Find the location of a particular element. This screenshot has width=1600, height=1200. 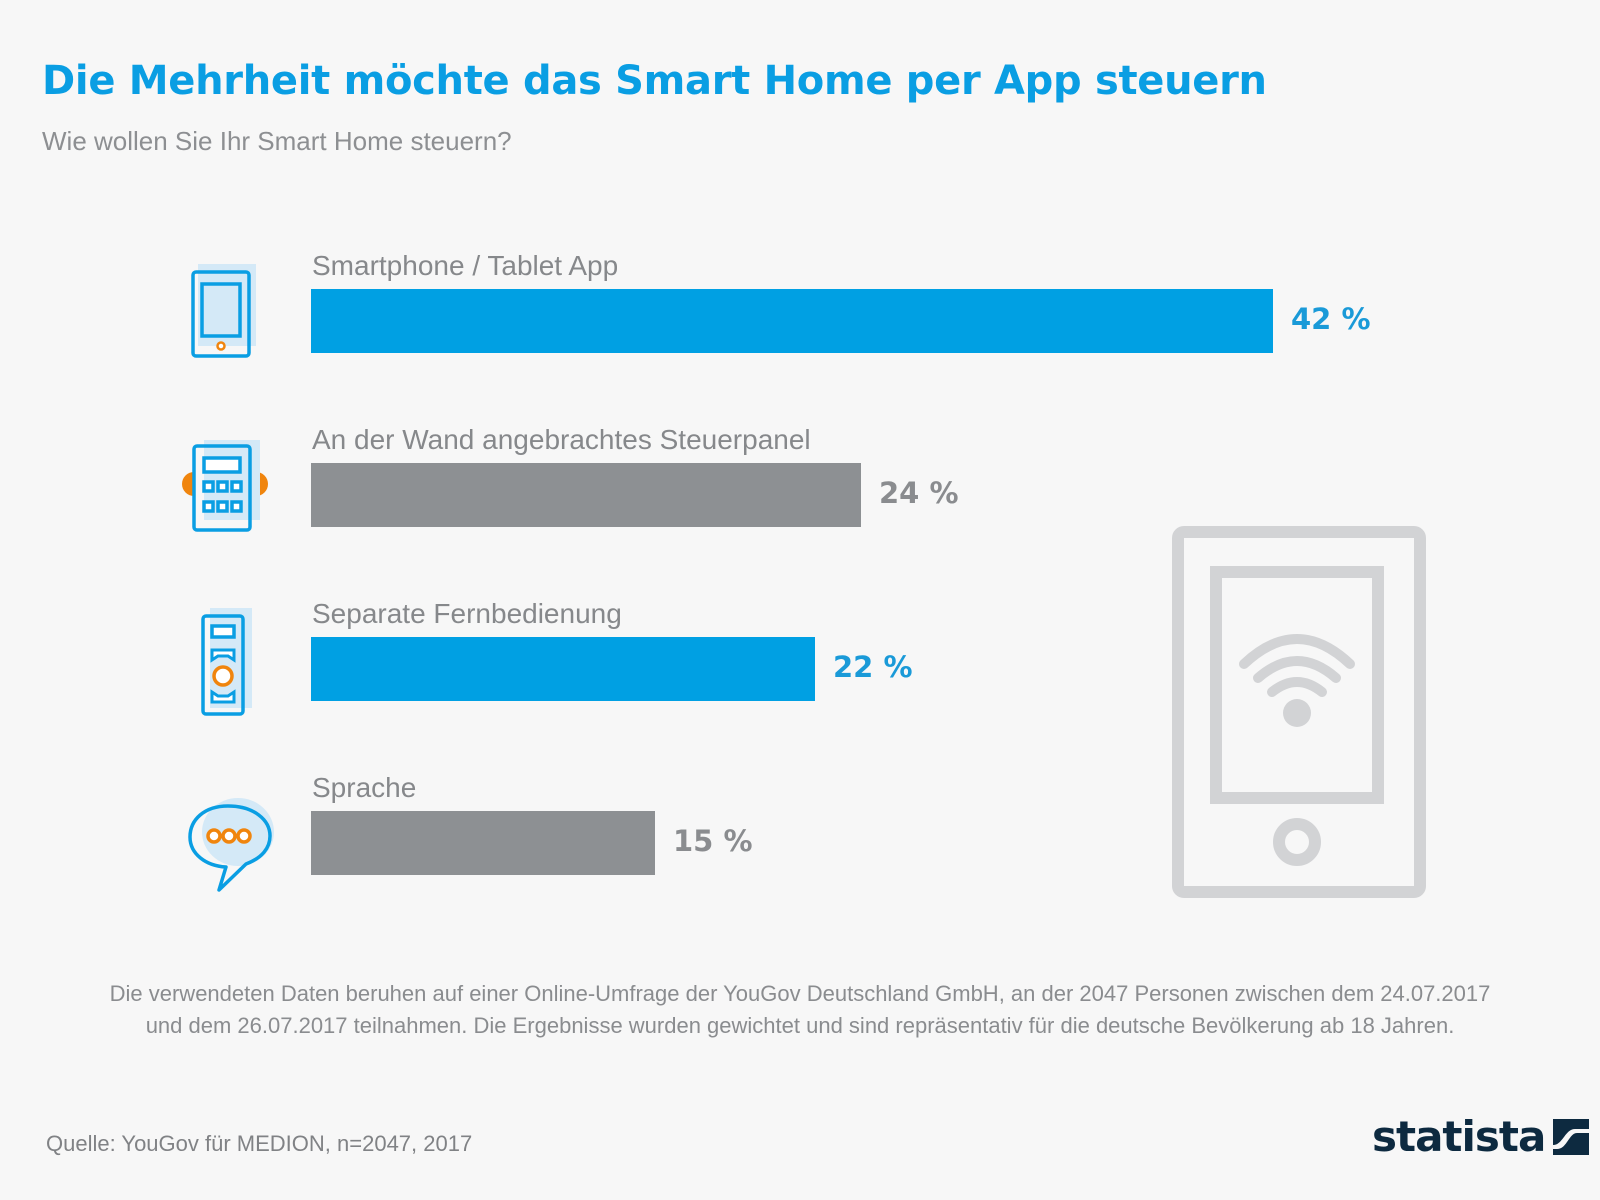

speech-bubble-icon is located at coordinates (231, 845).